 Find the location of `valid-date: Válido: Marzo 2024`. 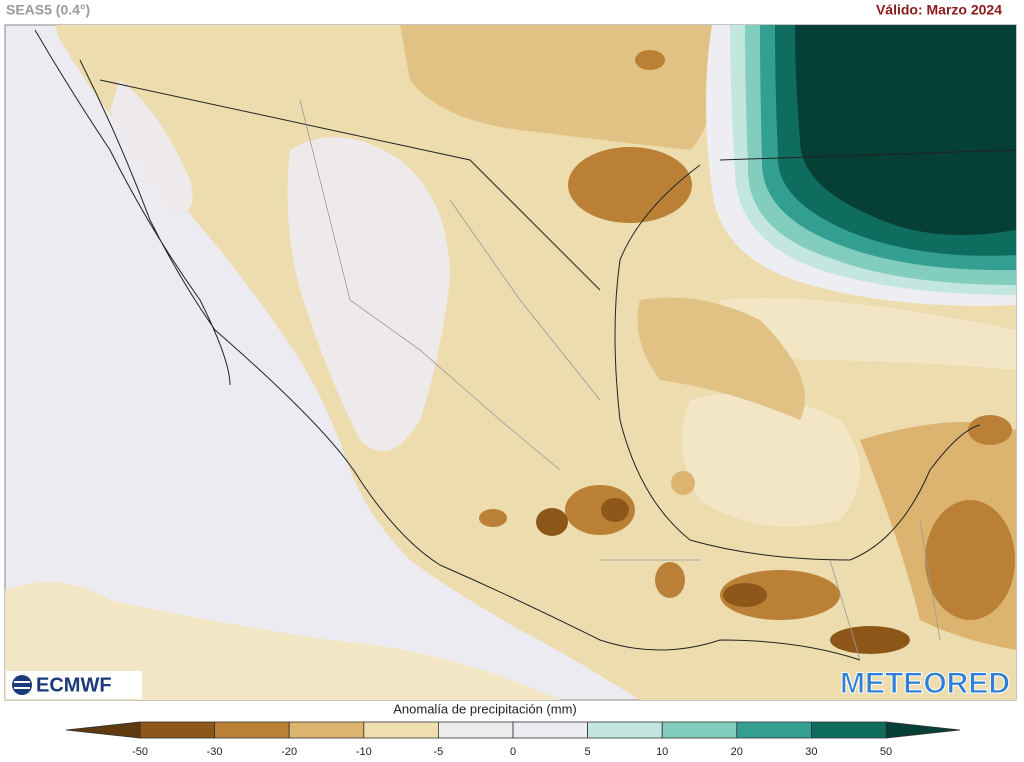

valid-date: Válido: Marzo 2024 is located at coordinates (939, 10).